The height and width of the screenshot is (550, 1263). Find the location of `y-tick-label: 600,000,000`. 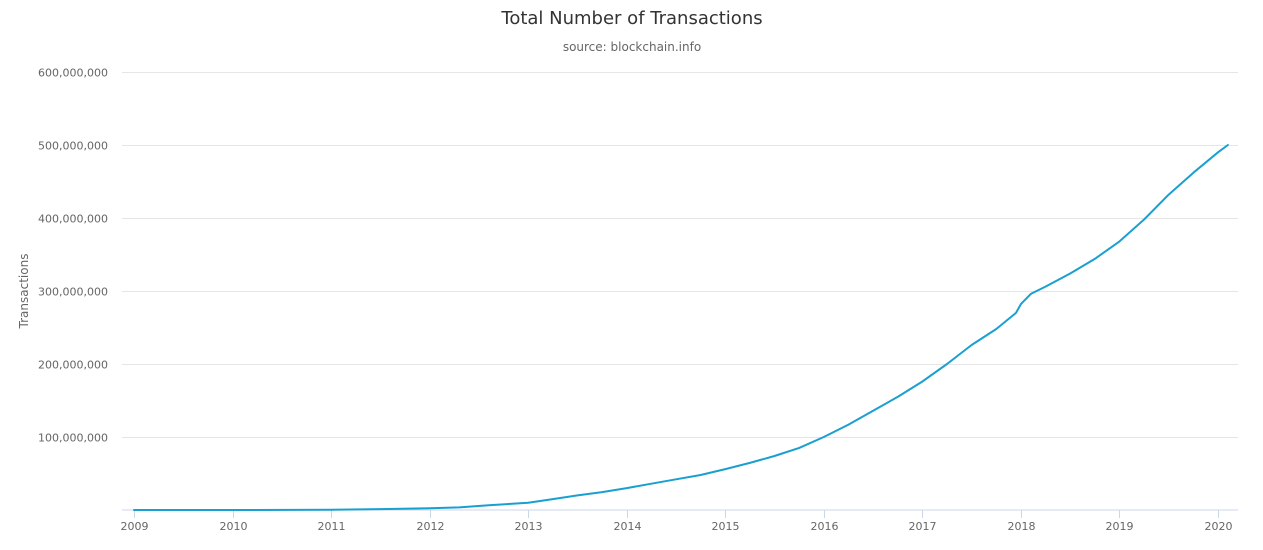

y-tick-label: 600,000,000 is located at coordinates (73, 73).